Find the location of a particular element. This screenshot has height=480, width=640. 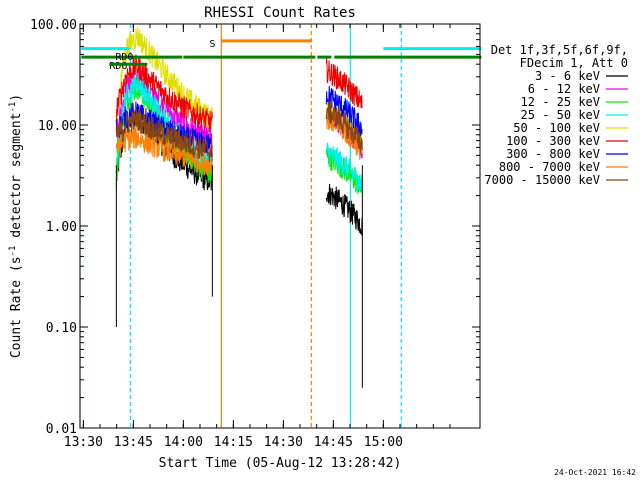

y-axis-label-main: Count Rate (s is located at coordinates (16, 307).